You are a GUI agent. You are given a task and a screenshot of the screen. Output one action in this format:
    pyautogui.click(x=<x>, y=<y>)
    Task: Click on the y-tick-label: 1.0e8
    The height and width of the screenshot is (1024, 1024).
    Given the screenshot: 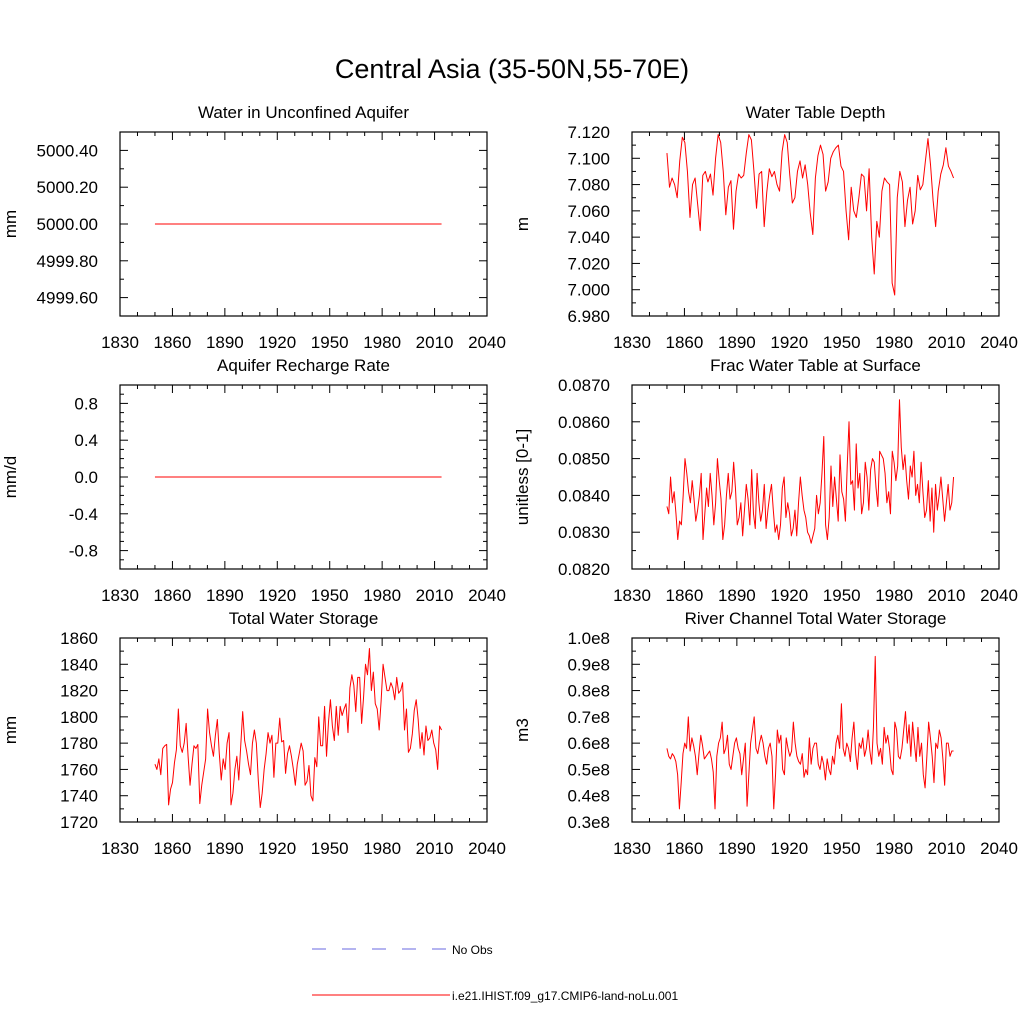 What is the action you would take?
    pyautogui.click(x=588, y=638)
    